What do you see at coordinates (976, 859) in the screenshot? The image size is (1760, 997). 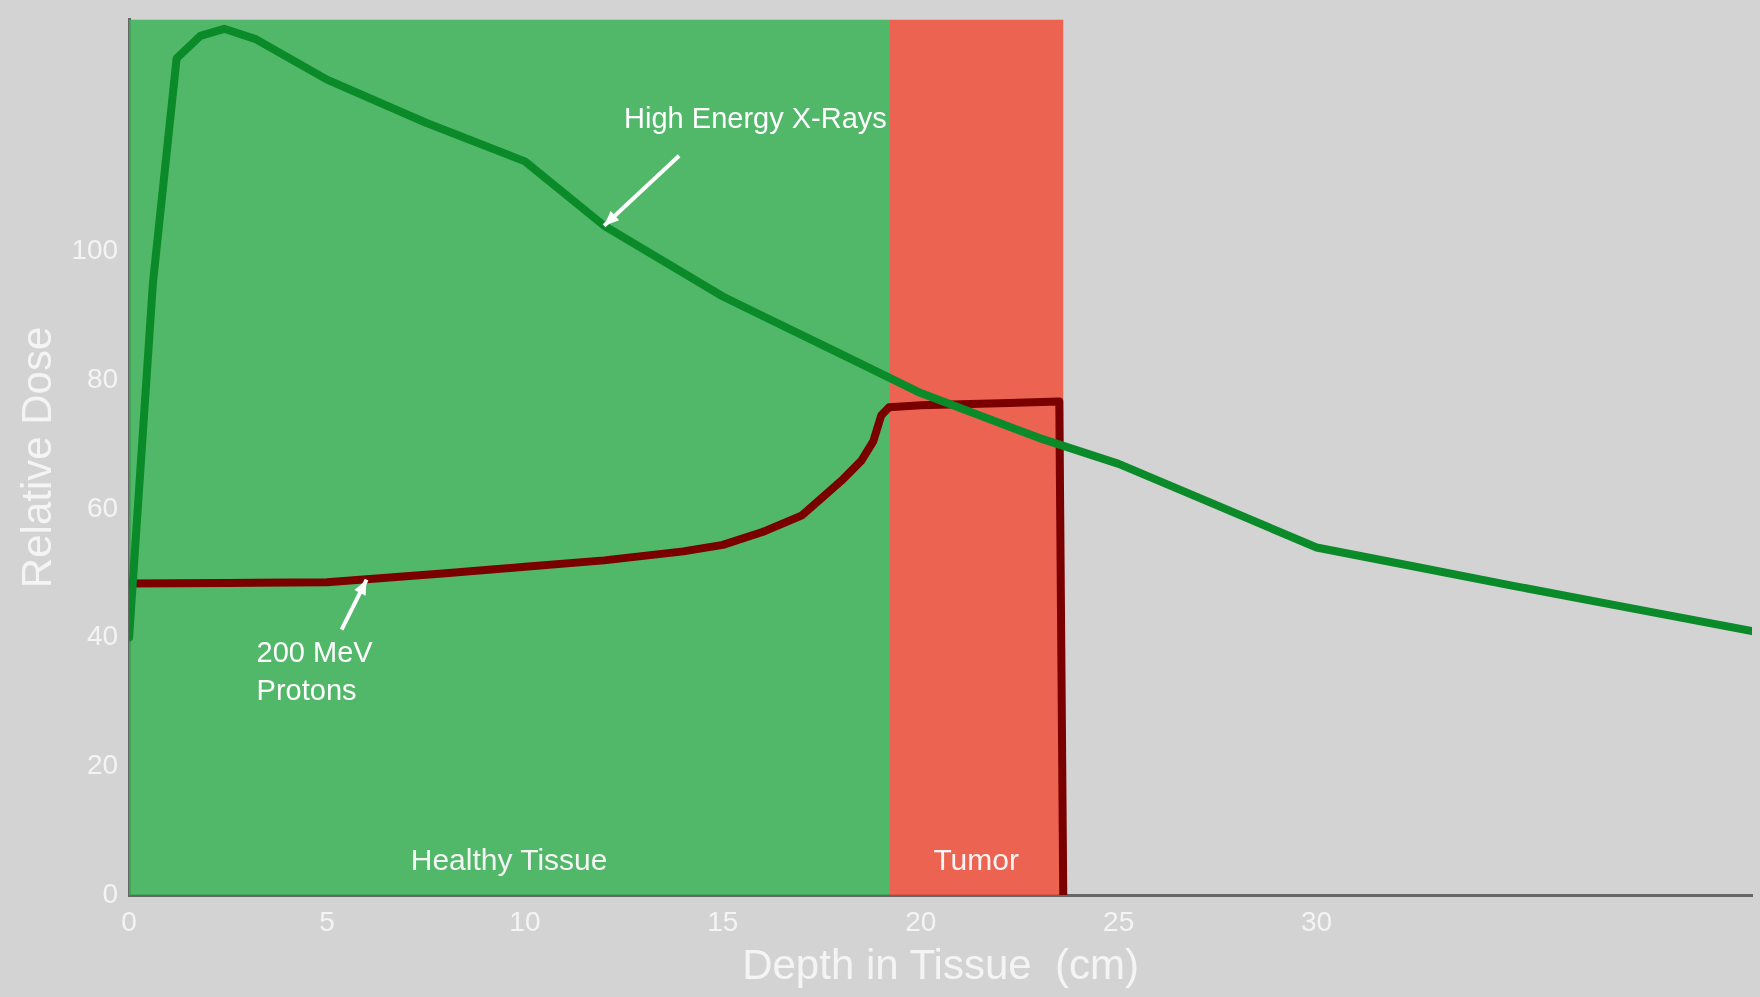 I see `band-label: Tumor` at bounding box center [976, 859].